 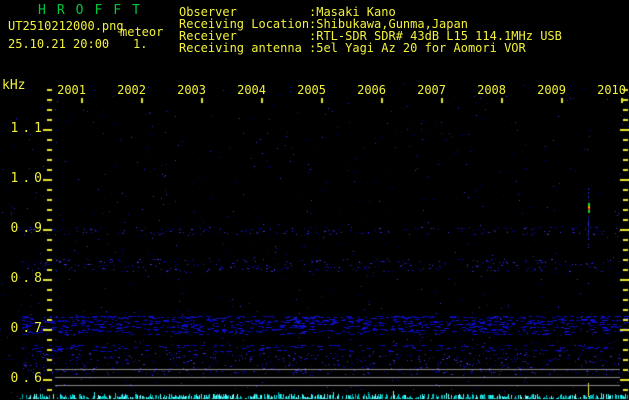 I want to click on receiving-location-label: Receiving Location, so click(x=244, y=24).